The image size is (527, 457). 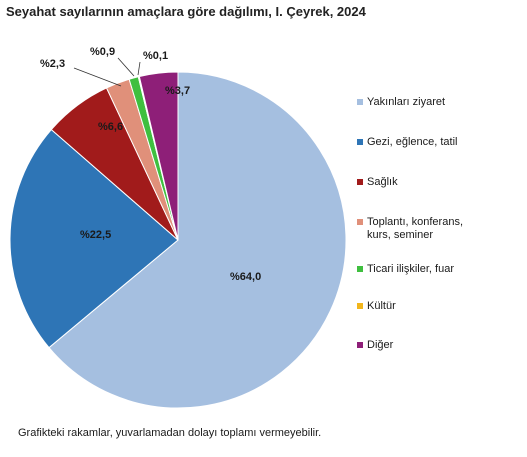 I want to click on slice-label: %0,9, so click(x=102, y=52).